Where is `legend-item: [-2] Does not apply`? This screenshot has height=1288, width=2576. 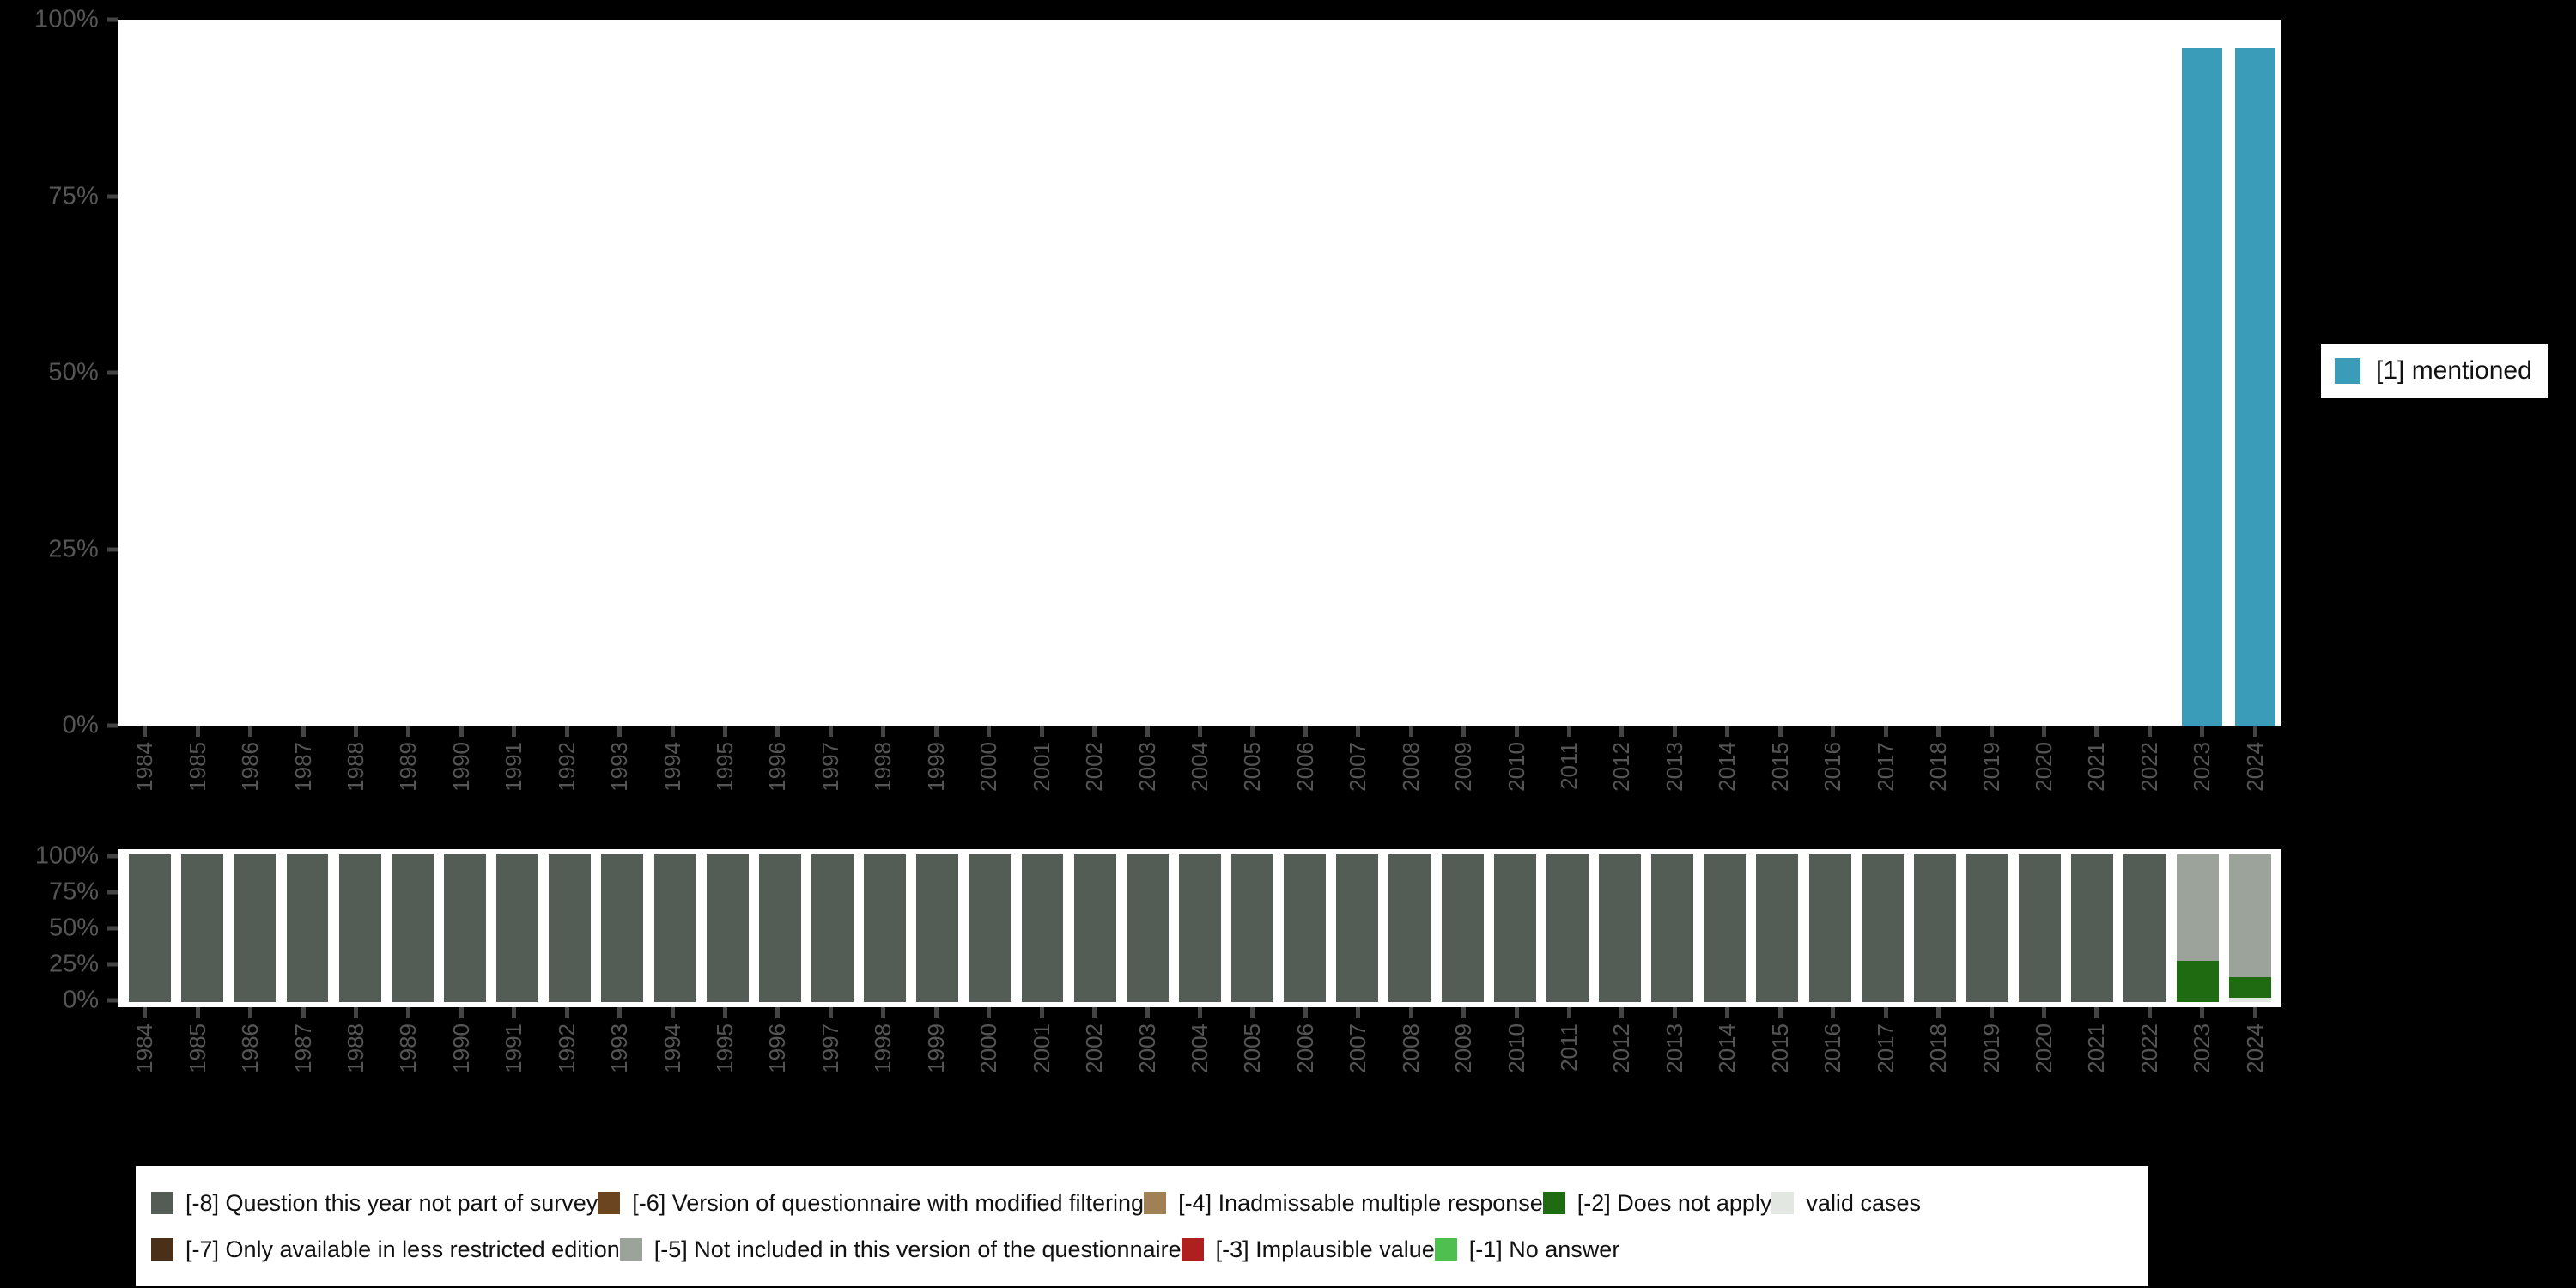 legend-item: [-2] Does not apply is located at coordinates (1656, 1203).